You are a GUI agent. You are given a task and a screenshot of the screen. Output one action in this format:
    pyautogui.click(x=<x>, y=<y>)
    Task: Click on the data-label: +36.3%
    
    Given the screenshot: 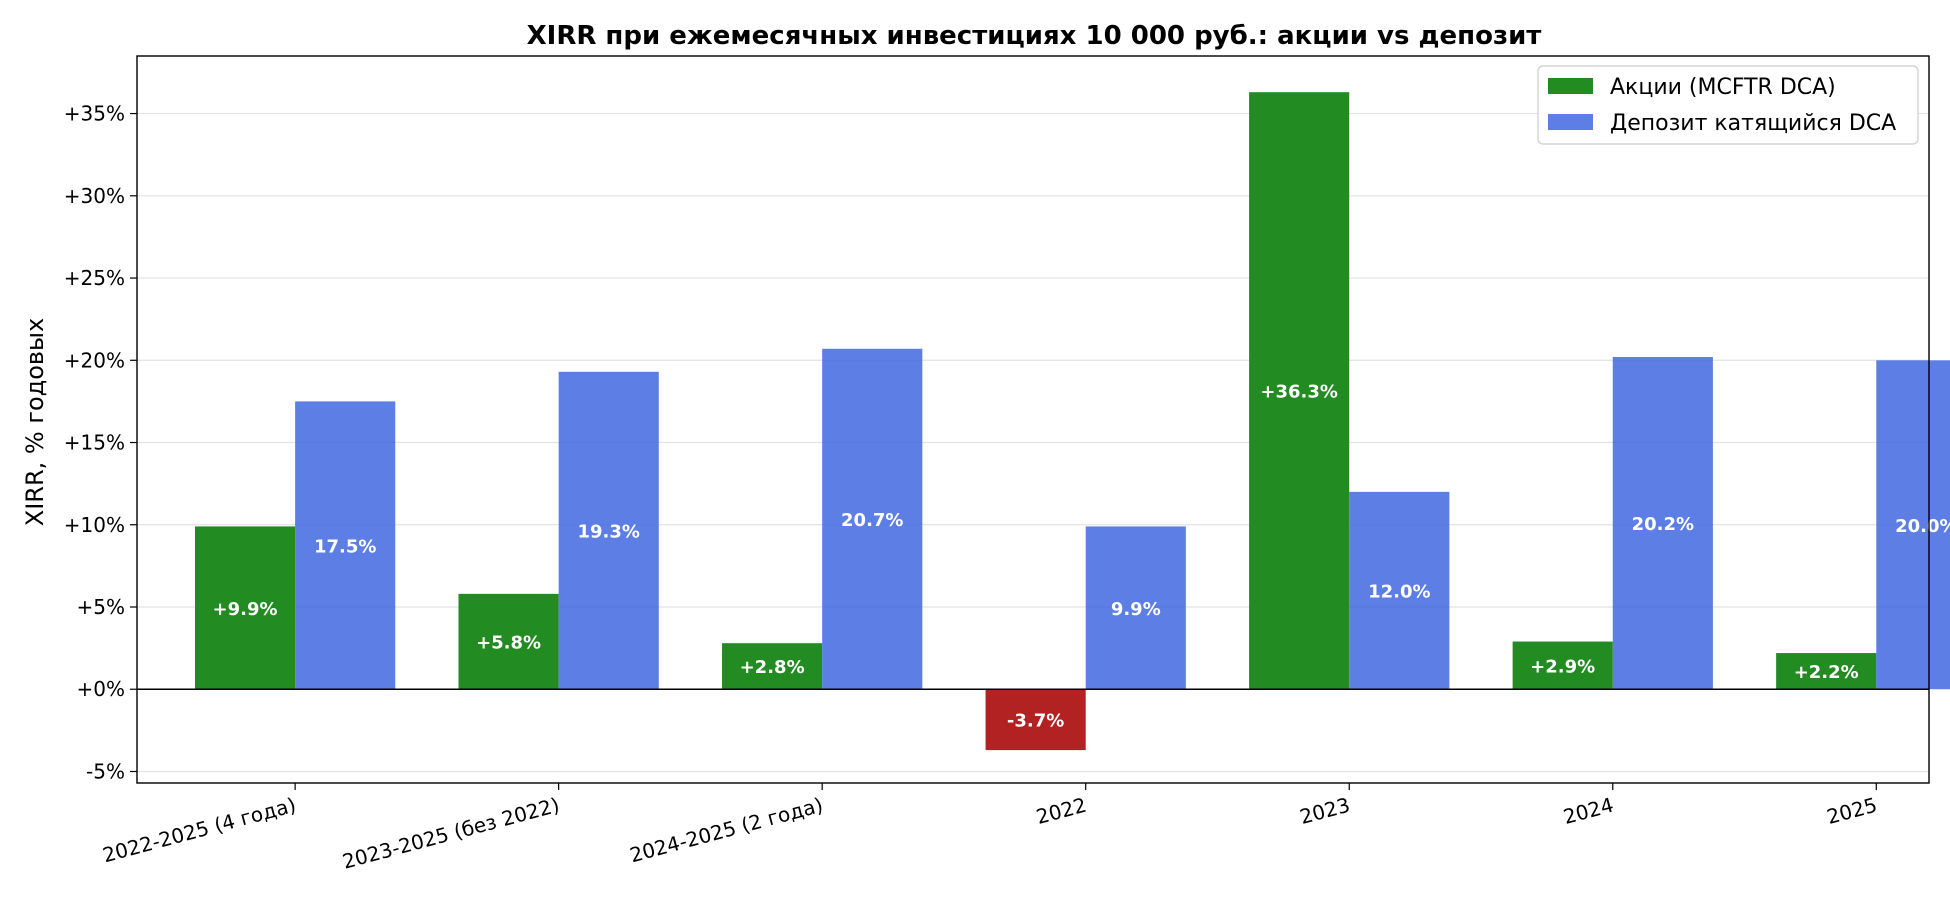 What is the action you would take?
    pyautogui.click(x=1299, y=392)
    